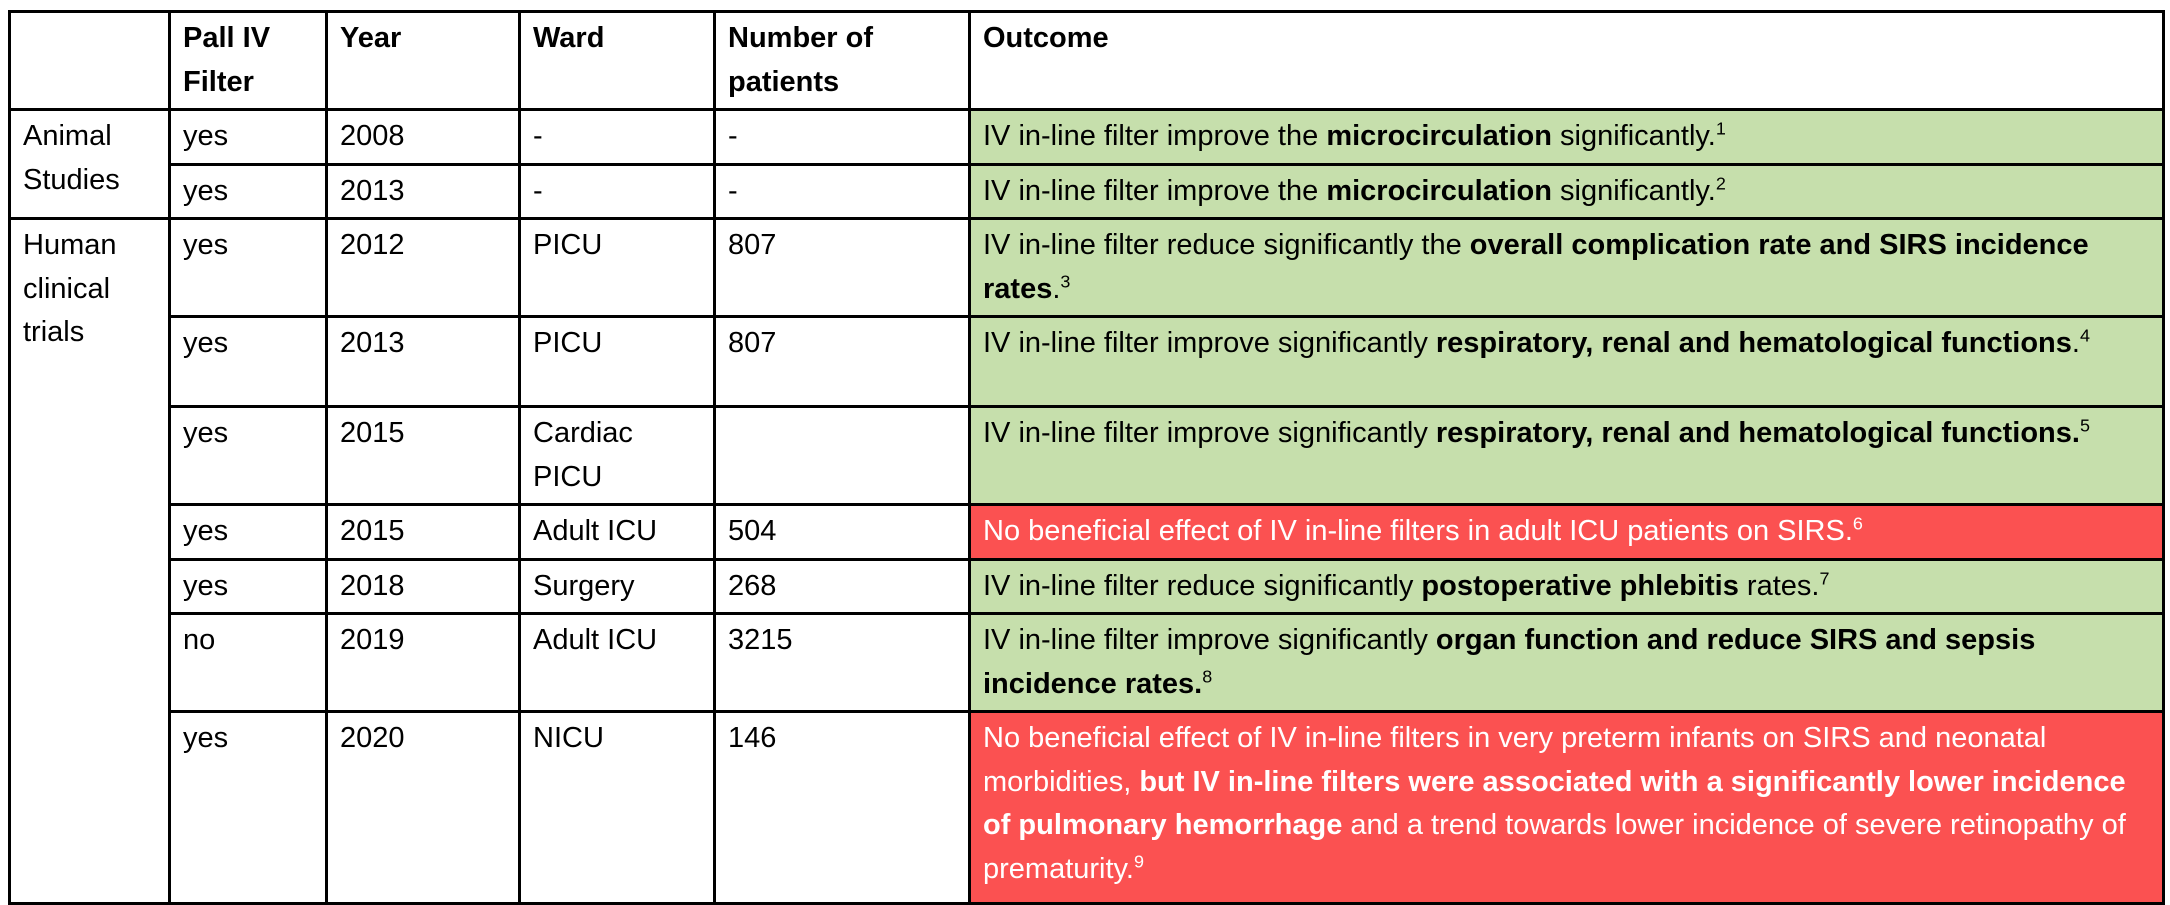  What do you see at coordinates (2084, 335) in the screenshot?
I see `citation-reference: 4` at bounding box center [2084, 335].